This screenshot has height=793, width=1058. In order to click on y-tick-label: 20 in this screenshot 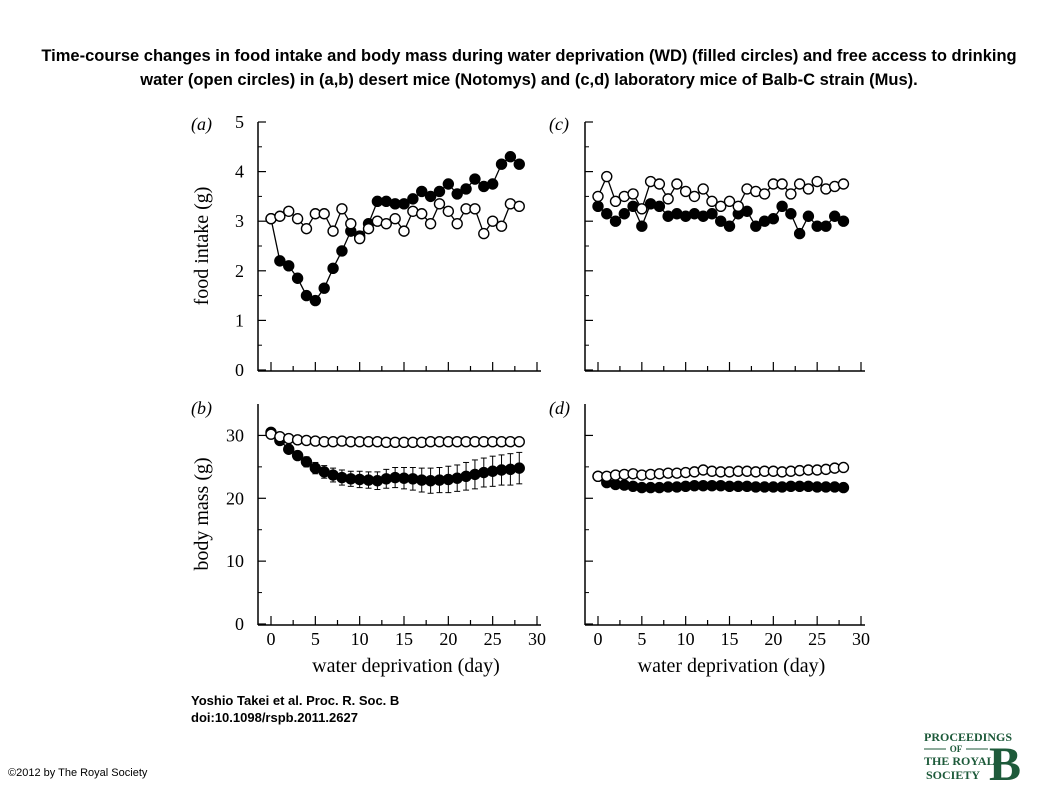, I will do `click(235, 498)`.